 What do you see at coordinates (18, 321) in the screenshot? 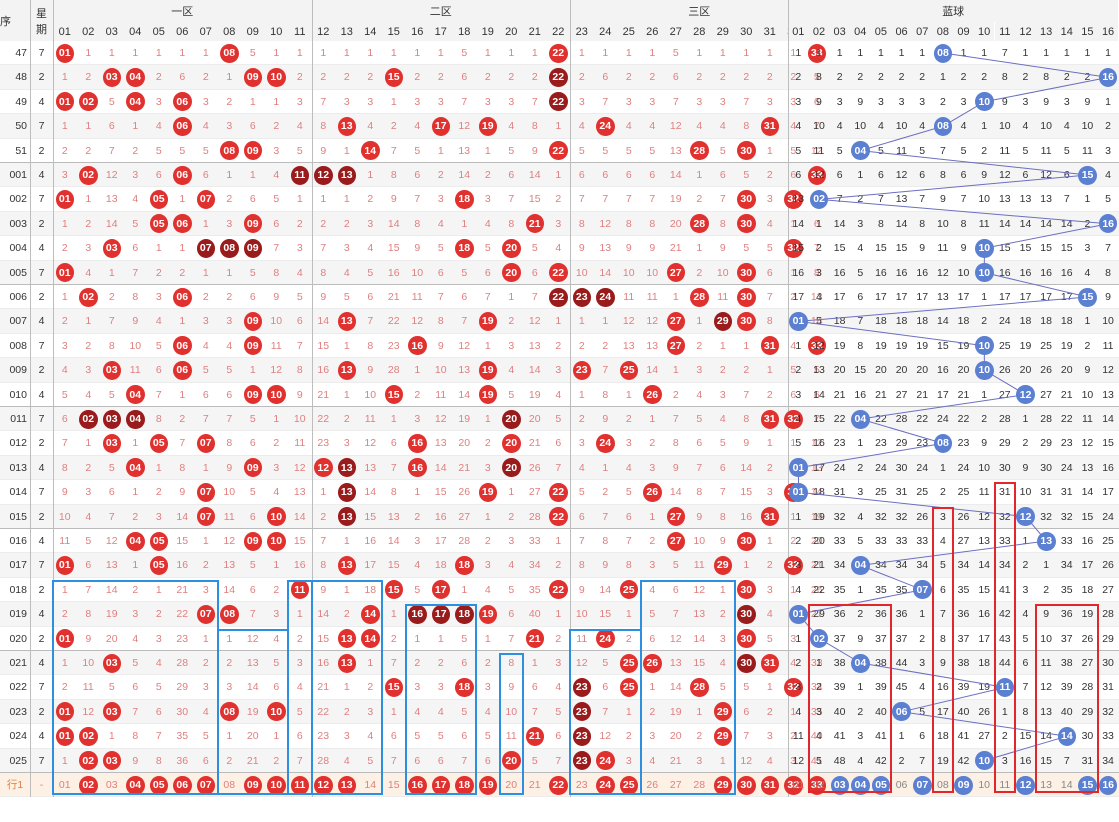
I see `issue-number: 007` at bounding box center [18, 321].